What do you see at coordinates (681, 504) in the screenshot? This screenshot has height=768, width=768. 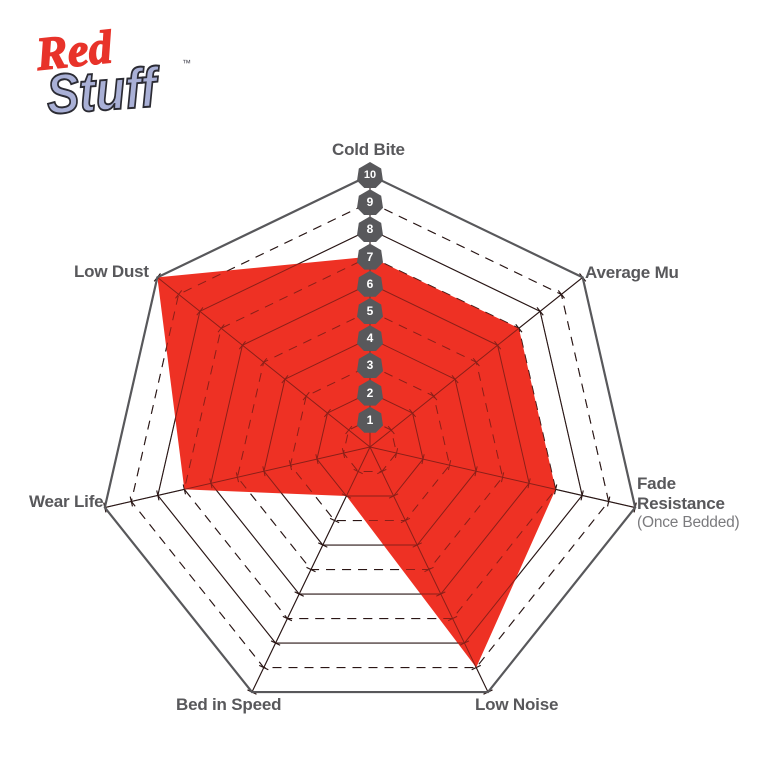 I see `axis-label-fade-resistance-line2: Resistance` at bounding box center [681, 504].